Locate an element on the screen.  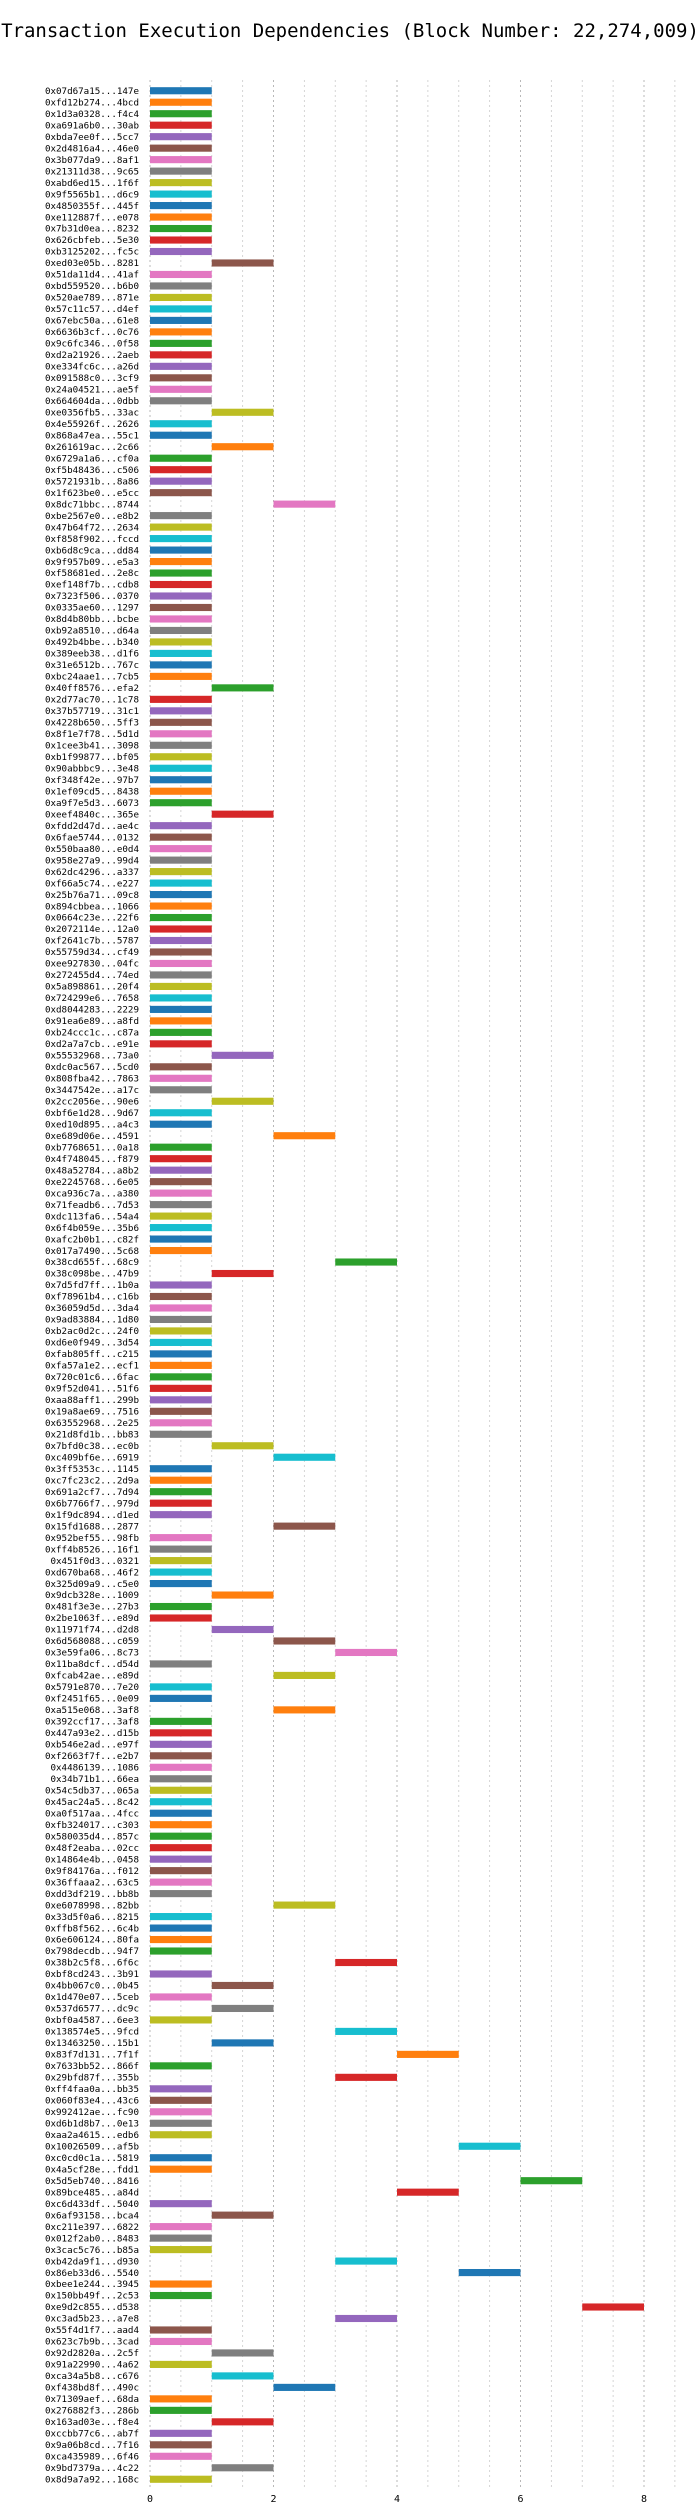
tx-hash-label: 0xf5b48436...c506 is located at coordinates (92, 470).